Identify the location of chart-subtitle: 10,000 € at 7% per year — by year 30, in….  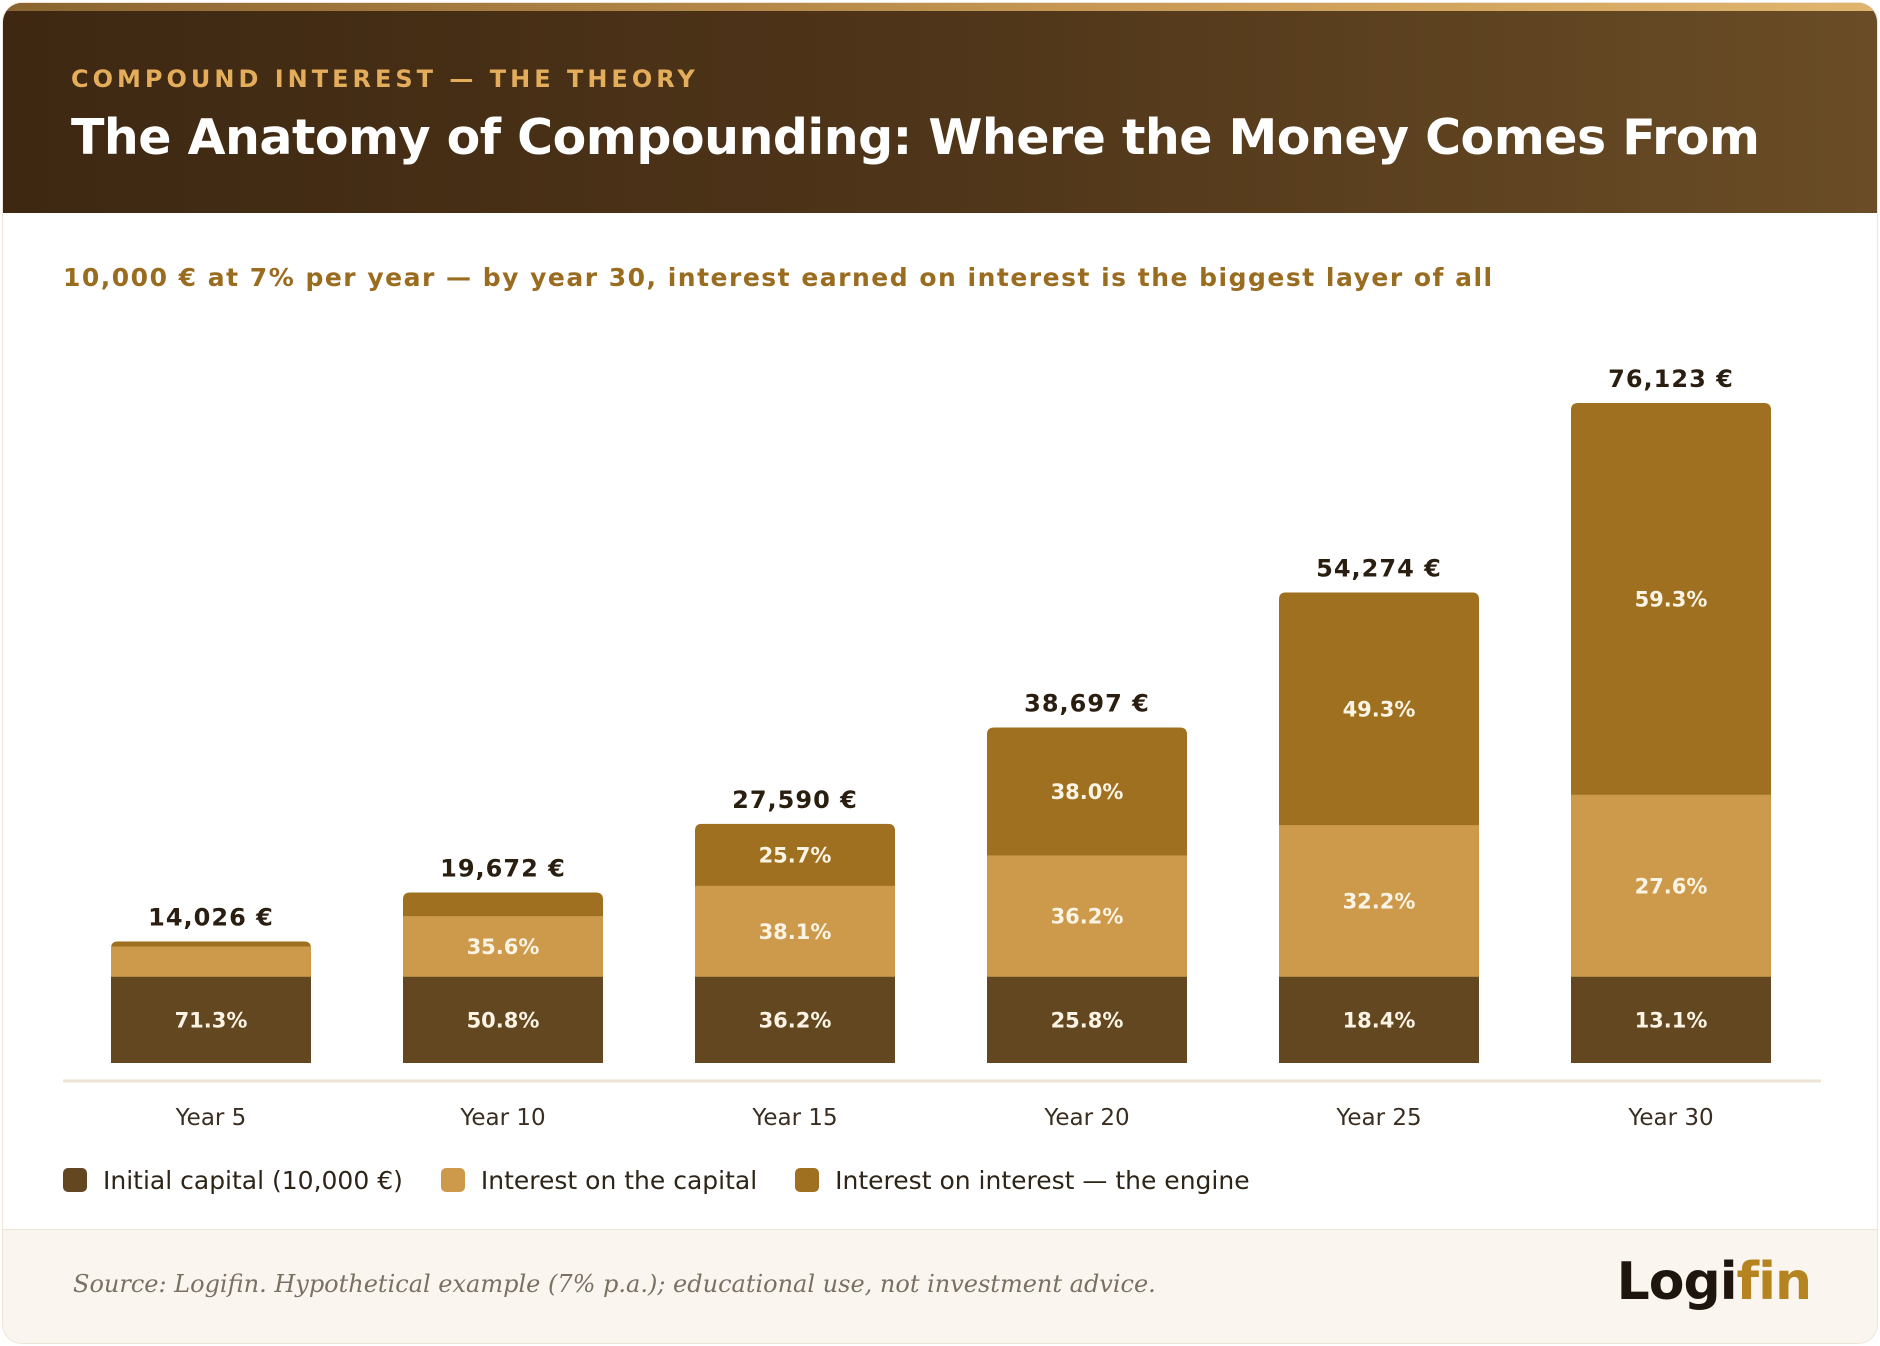
(778, 277).